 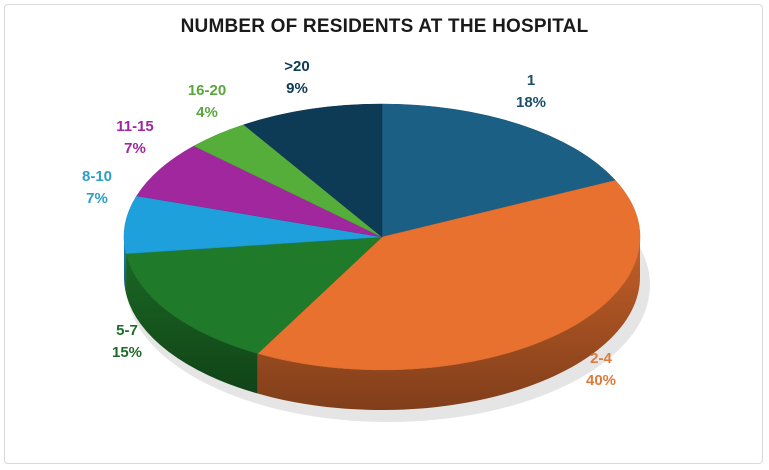 What do you see at coordinates (97, 187) in the screenshot?
I see `label-8-10: 8-10 7%` at bounding box center [97, 187].